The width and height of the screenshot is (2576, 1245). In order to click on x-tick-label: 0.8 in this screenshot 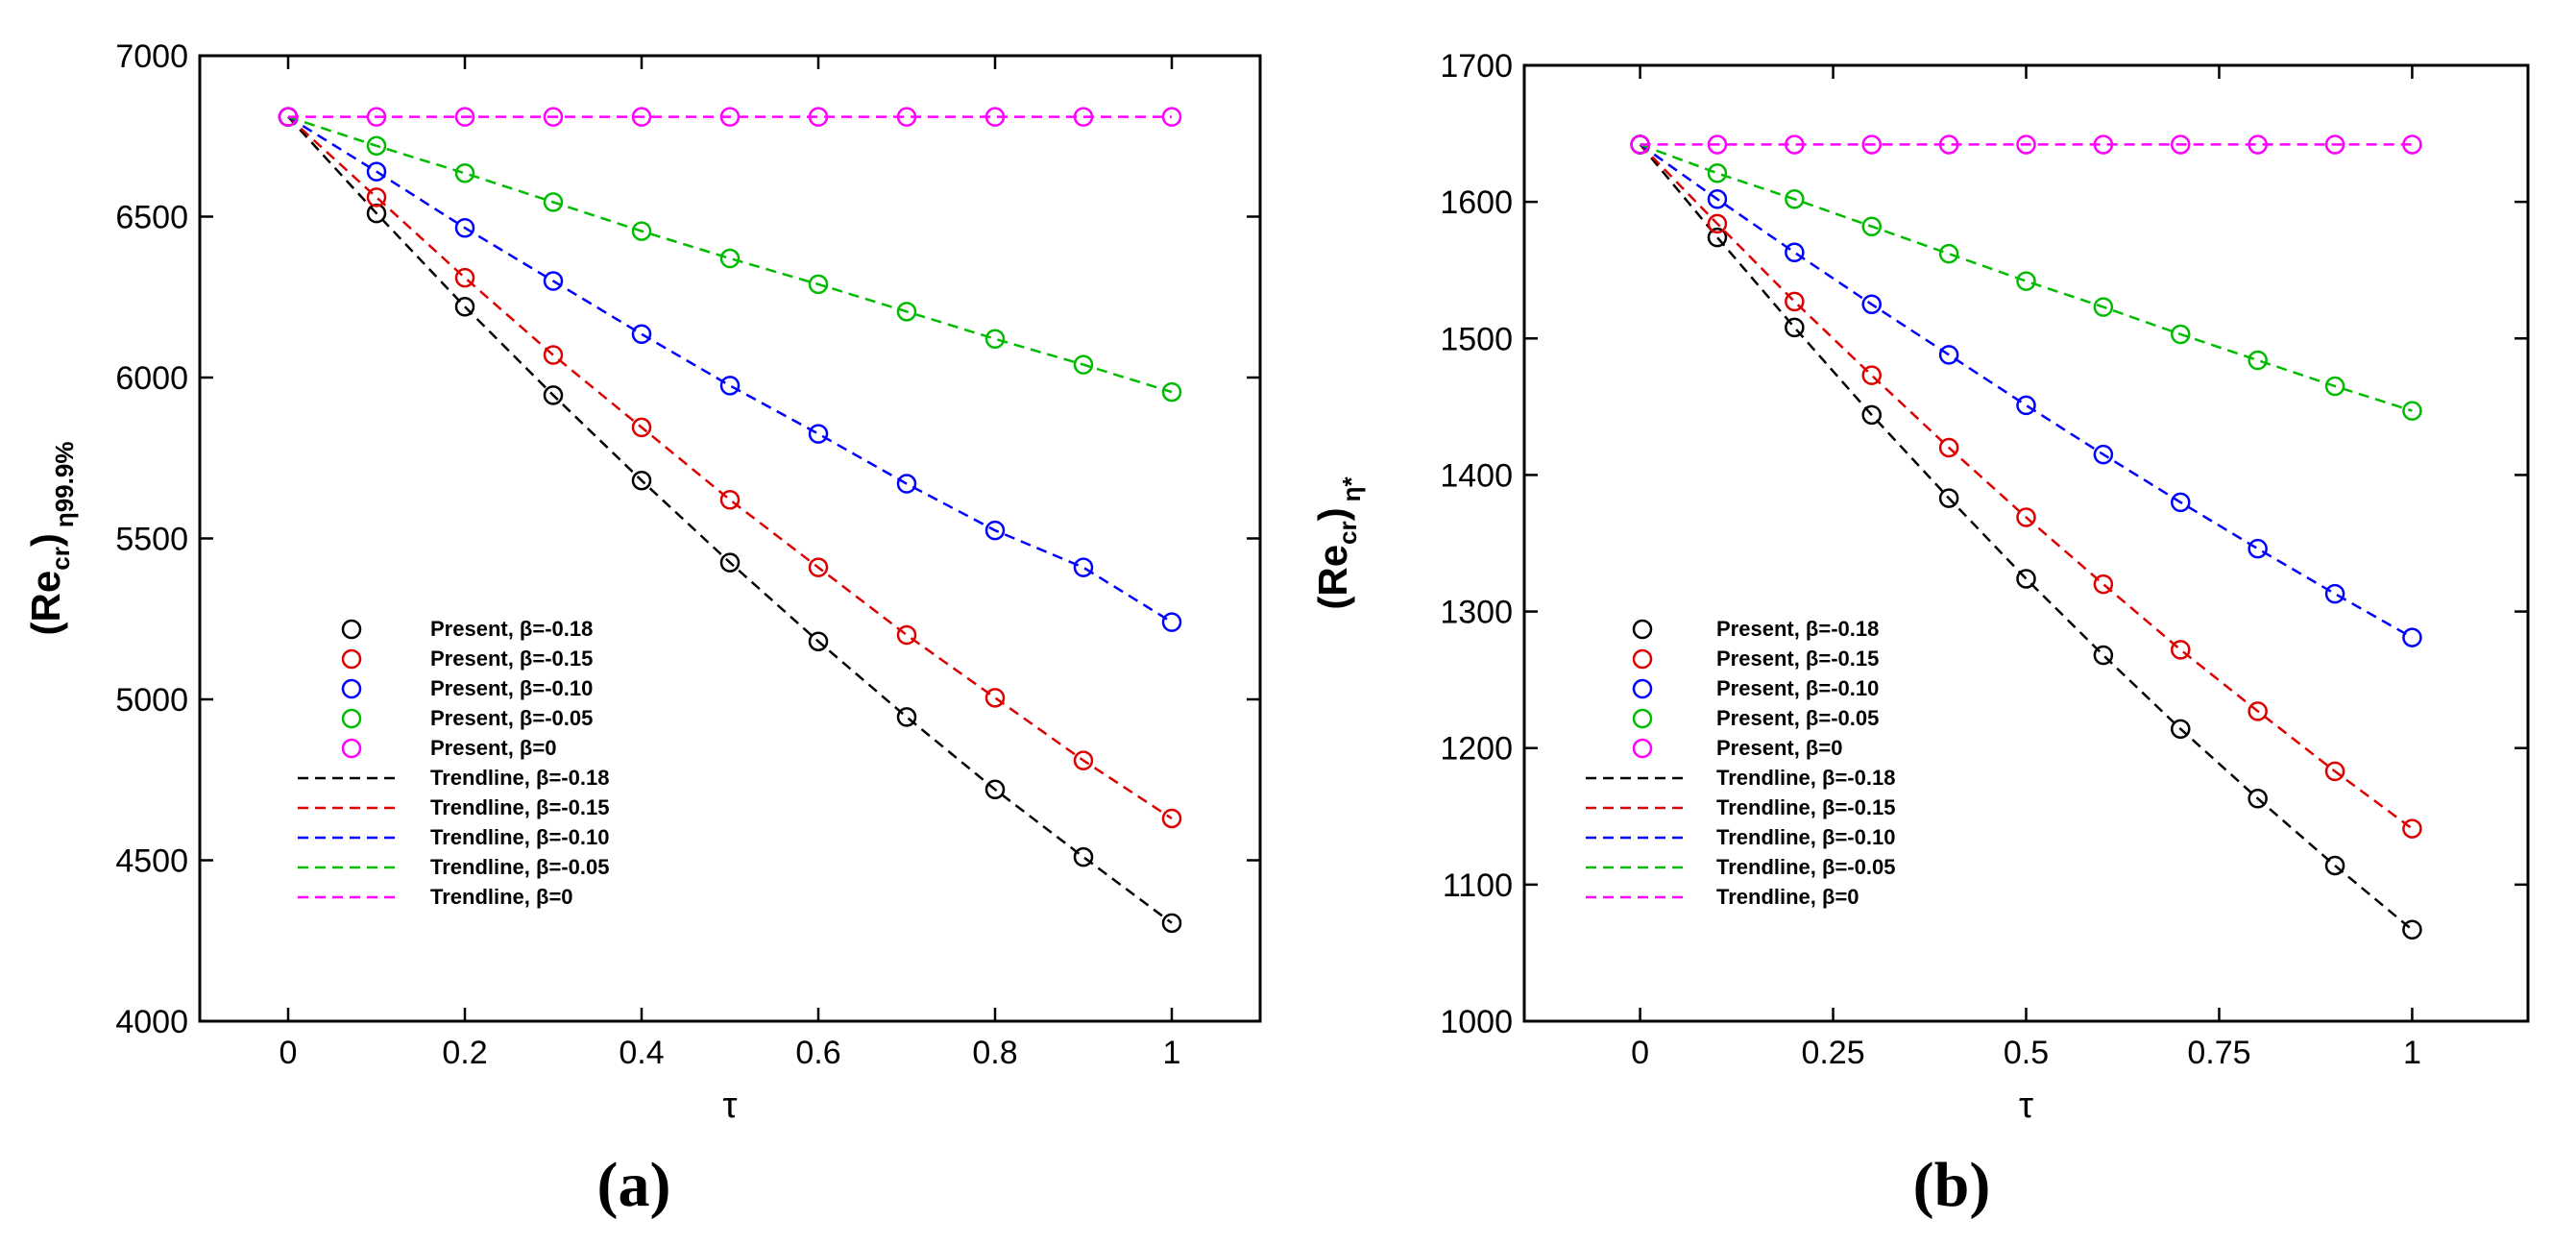, I will do `click(994, 1053)`.